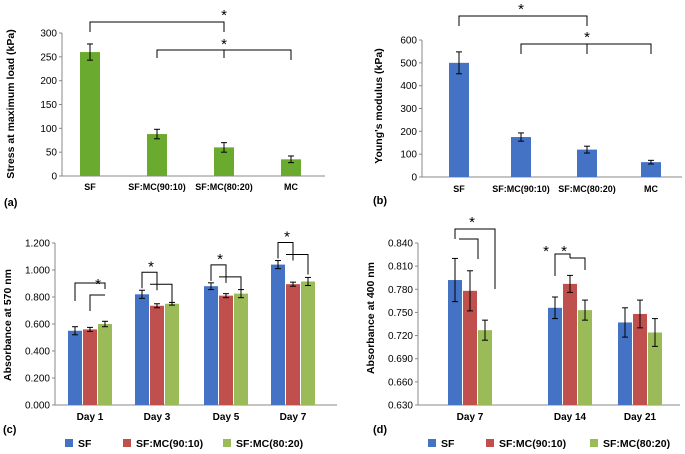 Image resolution: width=685 pixels, height=454 pixels. I want to click on panel-d-y-tick-label: 0.840, so click(400, 244).